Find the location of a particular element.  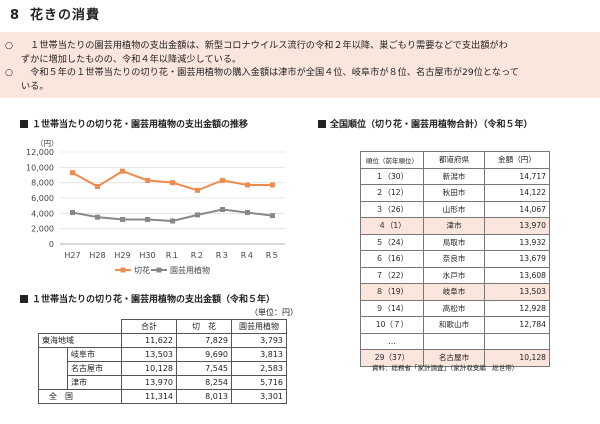

city-cell: 山形市 is located at coordinates (454, 209).